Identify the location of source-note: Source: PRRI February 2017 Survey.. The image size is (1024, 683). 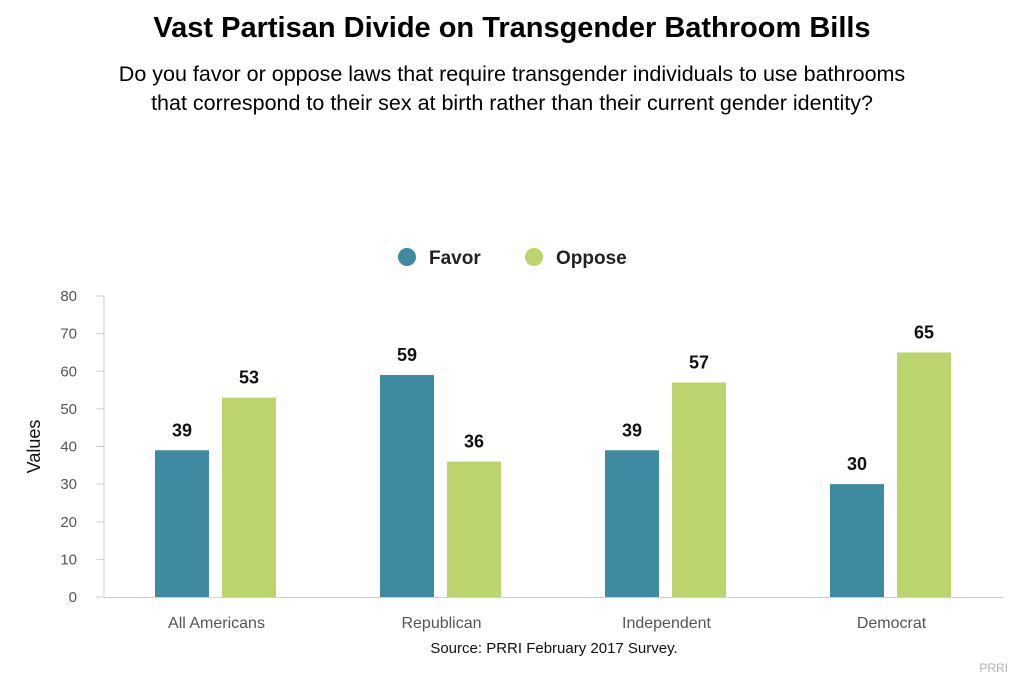
(554, 648).